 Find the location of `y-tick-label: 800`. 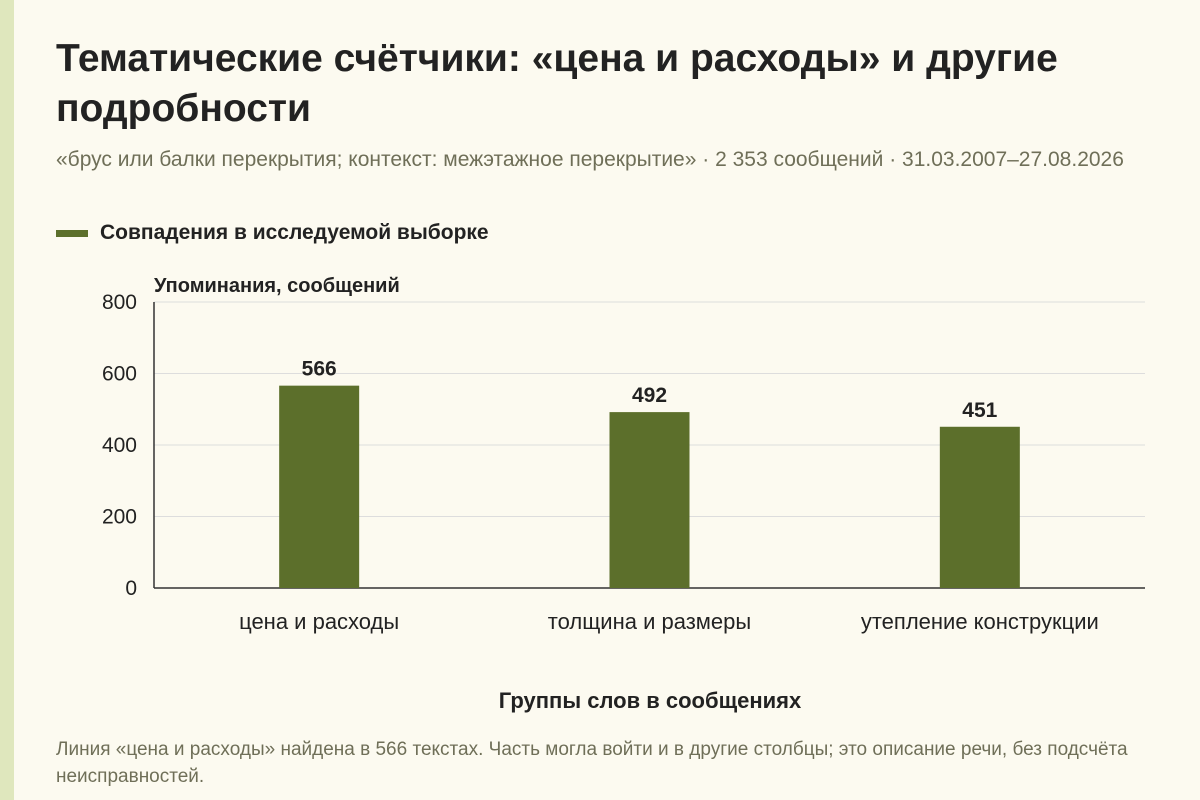

y-tick-label: 800 is located at coordinates (119, 302).